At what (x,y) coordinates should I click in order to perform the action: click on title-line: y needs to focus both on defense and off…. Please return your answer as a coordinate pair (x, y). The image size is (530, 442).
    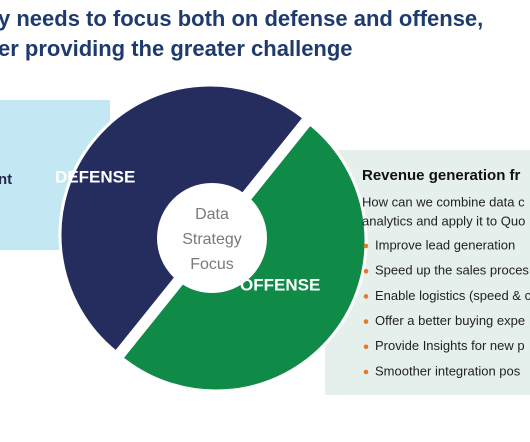
    Looking at the image, I should click on (241, 18).